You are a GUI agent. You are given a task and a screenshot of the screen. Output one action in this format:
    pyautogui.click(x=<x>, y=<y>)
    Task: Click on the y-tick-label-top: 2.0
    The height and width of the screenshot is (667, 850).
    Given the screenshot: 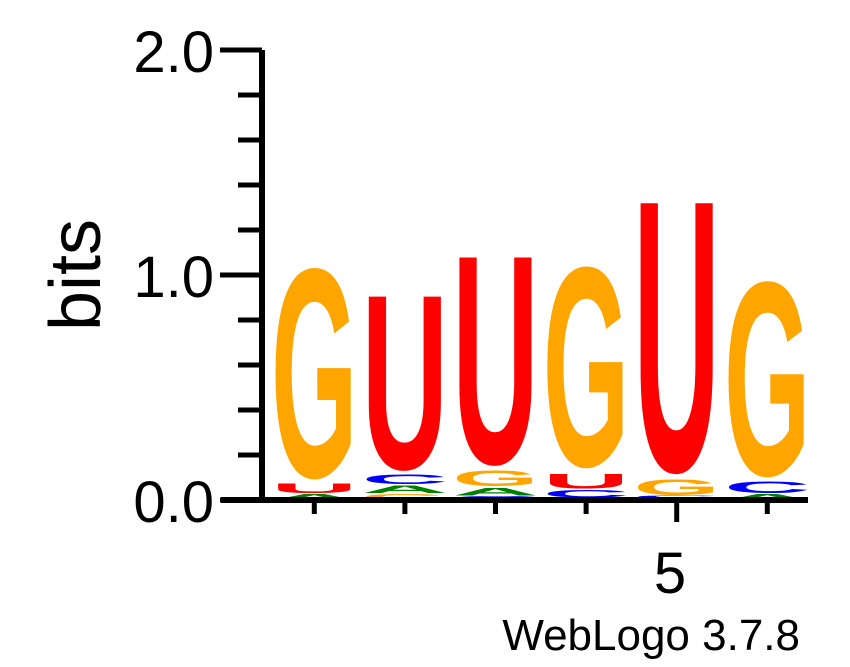 What is the action you would take?
    pyautogui.click(x=173, y=52)
    